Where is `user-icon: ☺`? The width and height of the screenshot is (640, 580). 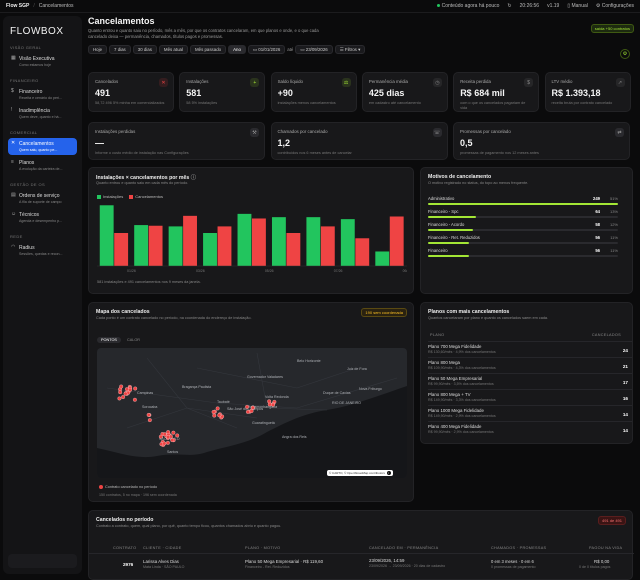 user-icon: ☺ is located at coordinates (14, 214).